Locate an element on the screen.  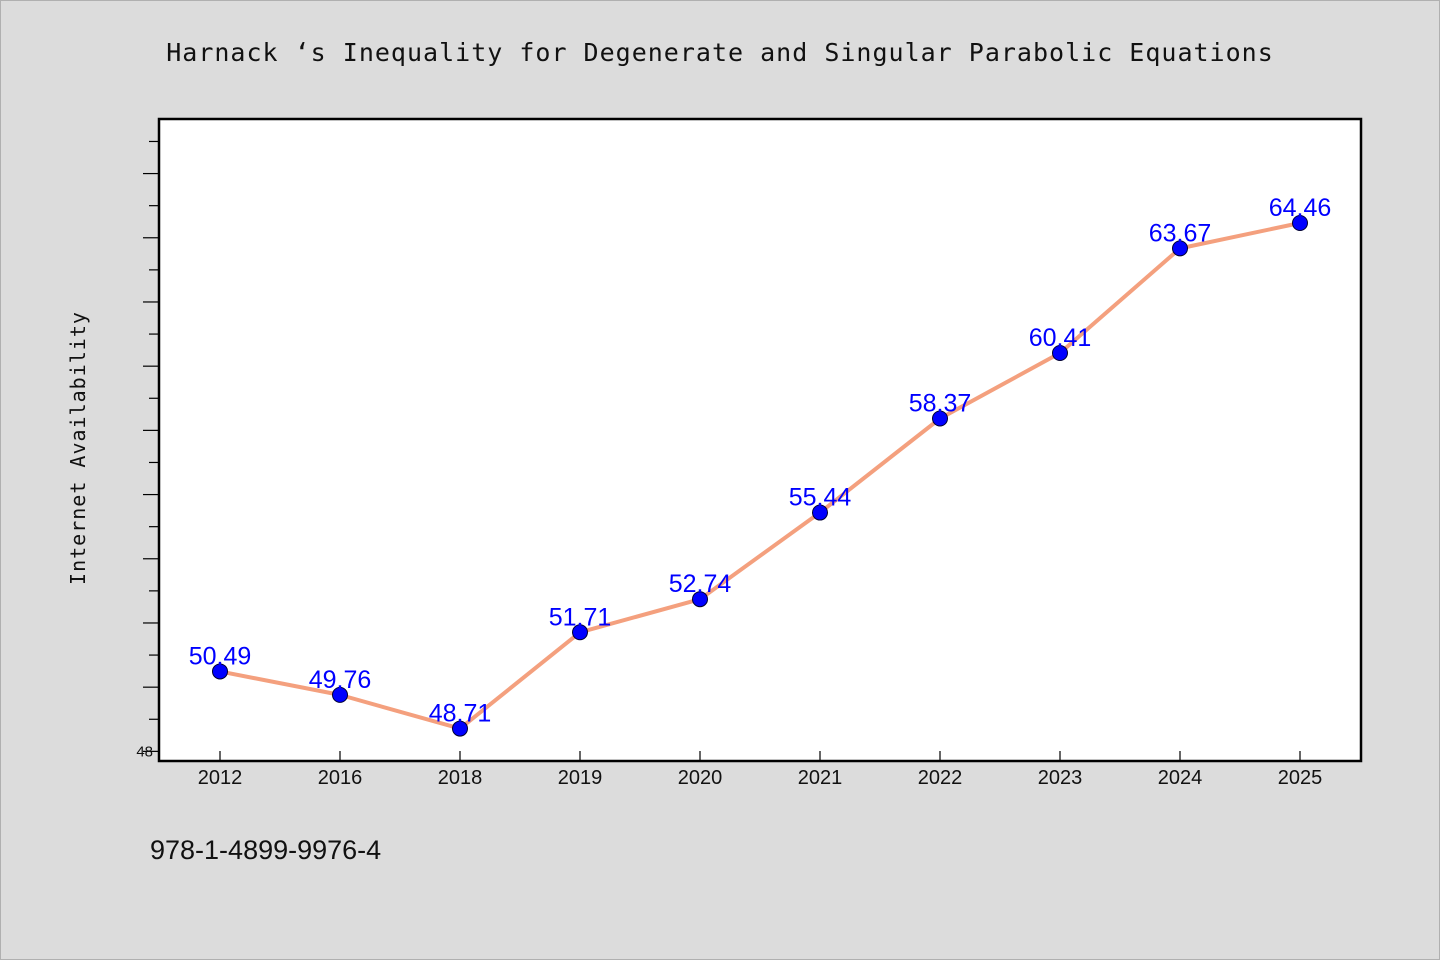
x-tick-label: 2024 is located at coordinates (1180, 778).